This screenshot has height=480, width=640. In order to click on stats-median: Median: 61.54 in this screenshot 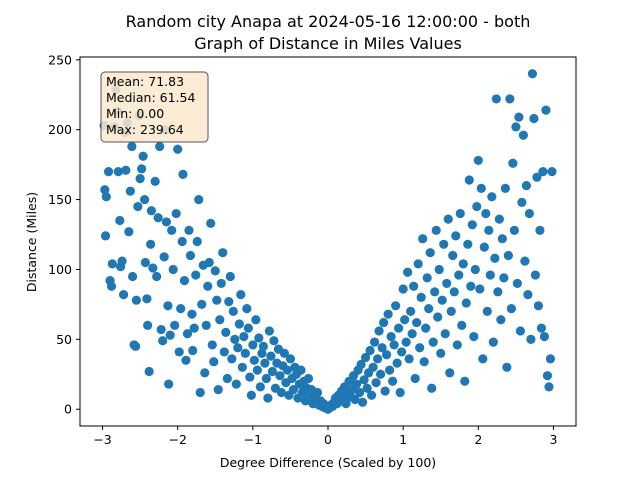, I will do `click(150, 97)`.